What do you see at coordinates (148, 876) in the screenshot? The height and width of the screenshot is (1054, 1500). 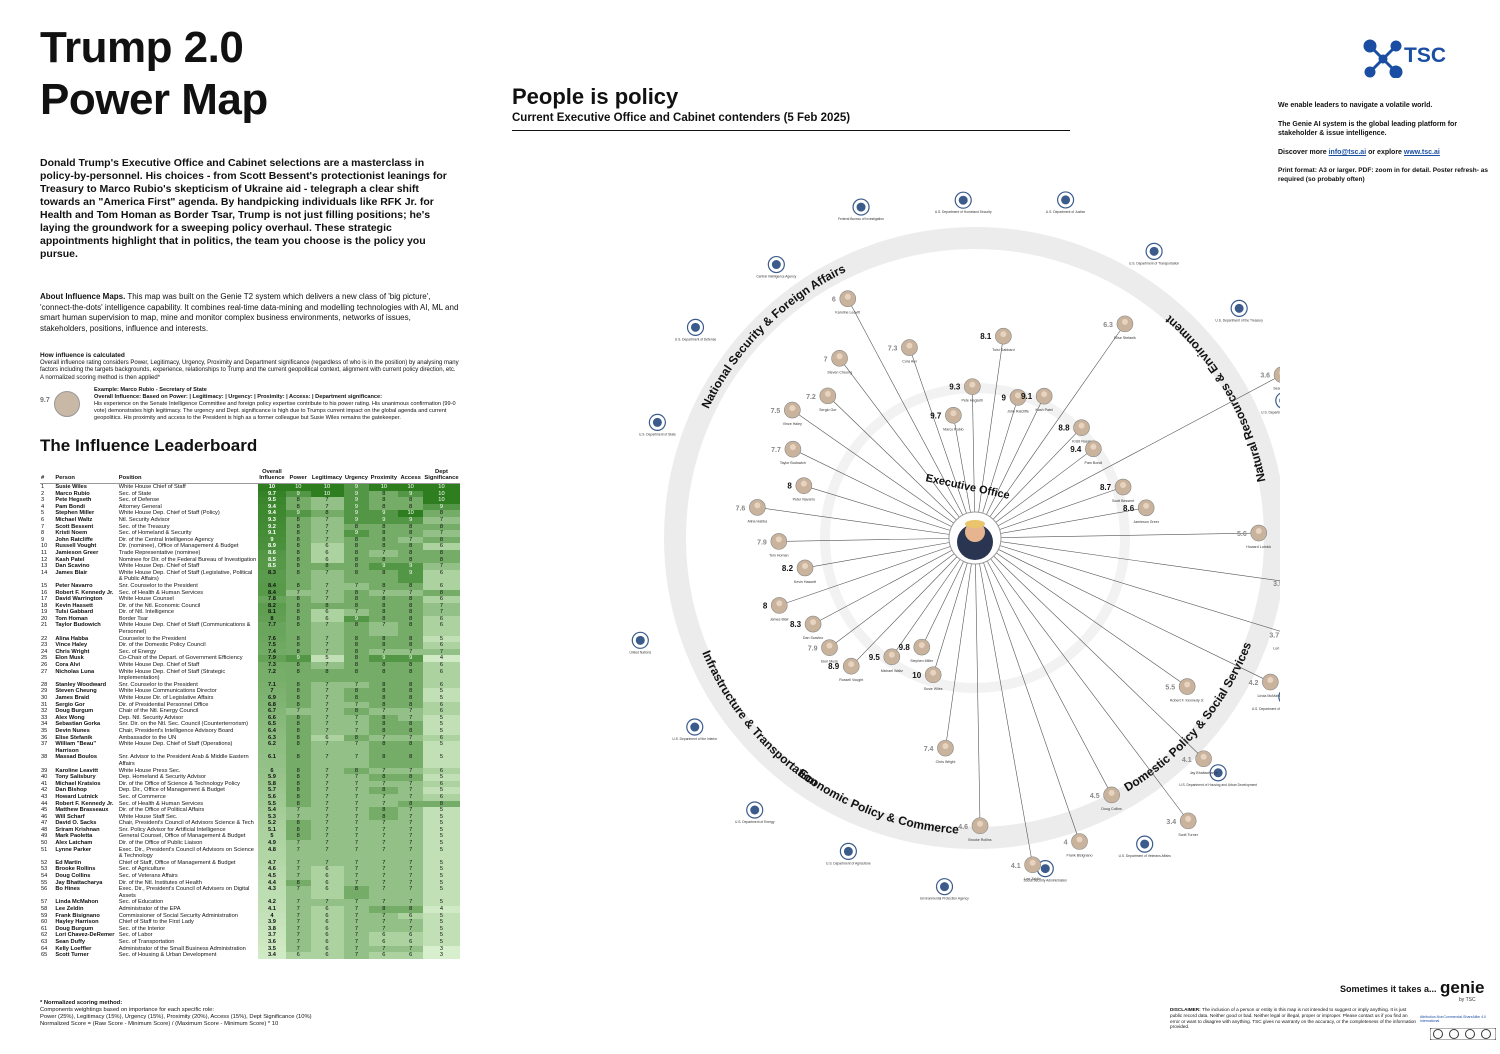 I see `position-cell: Sec. of Veterans Affairs` at bounding box center [148, 876].